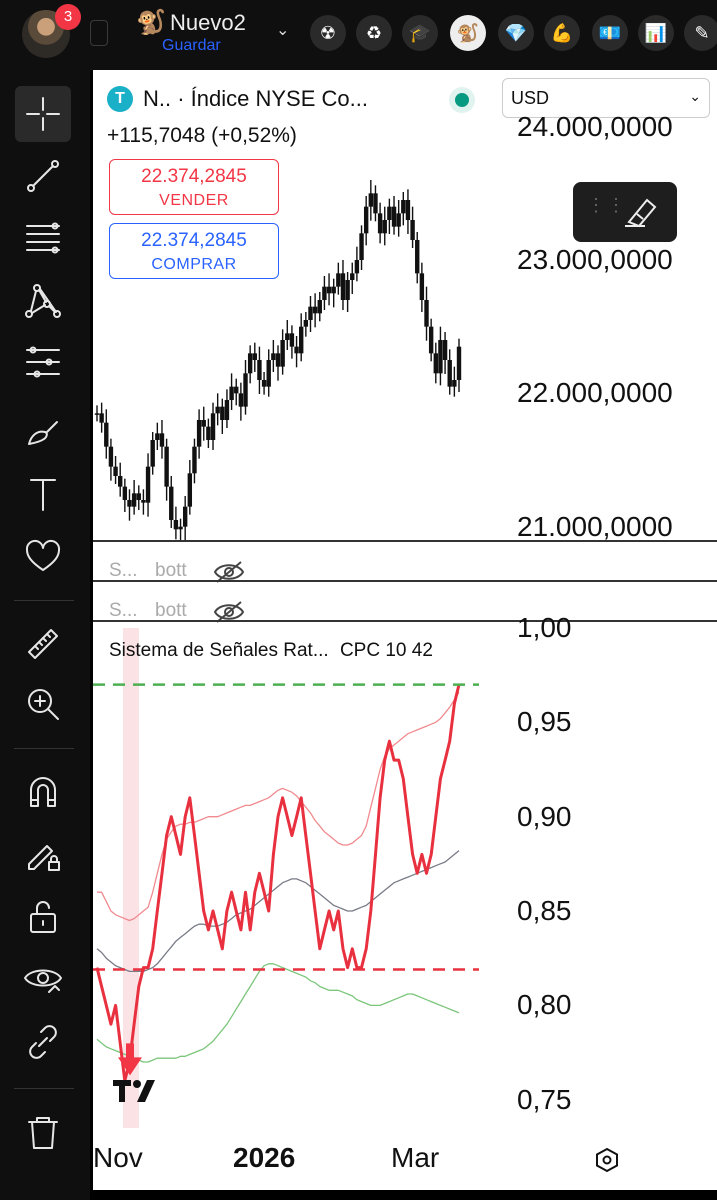  I want to click on lock-drawing-icon, so click(43, 854).